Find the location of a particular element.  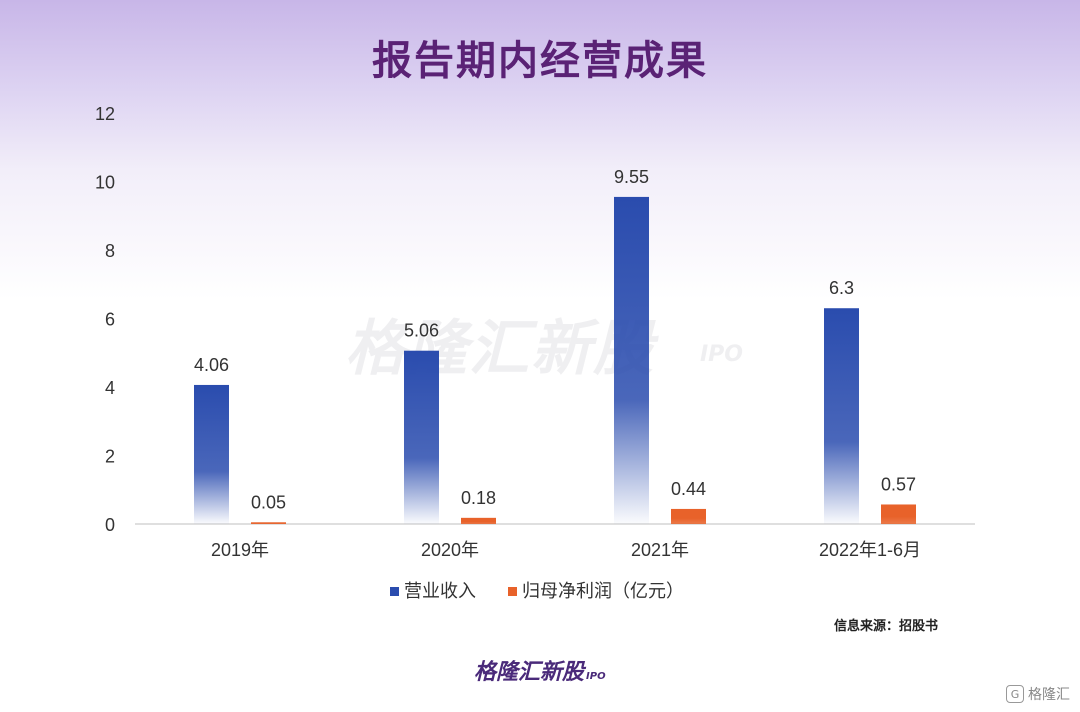

x-tick-label: 2020年 is located at coordinates (450, 550).